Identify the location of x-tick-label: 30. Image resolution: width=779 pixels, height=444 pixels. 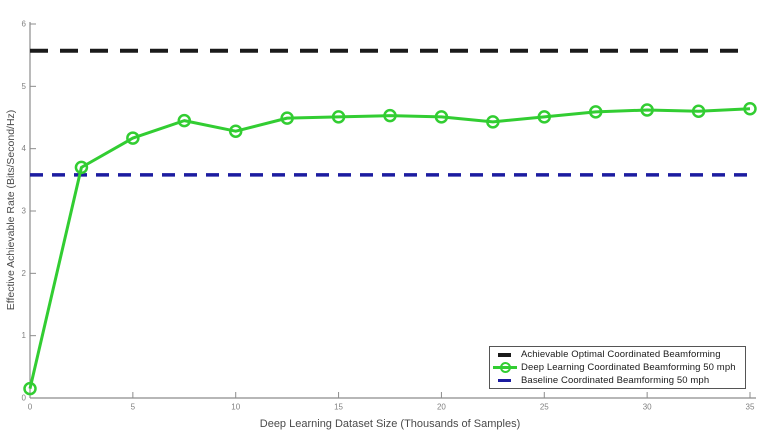
(647, 407).